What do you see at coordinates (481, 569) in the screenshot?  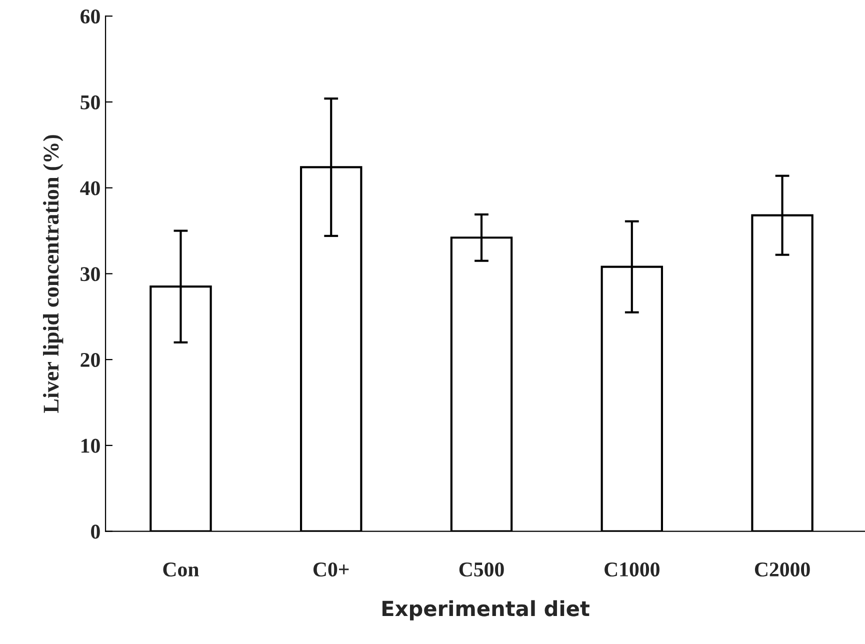 I see `x-tick-label: C500` at bounding box center [481, 569].